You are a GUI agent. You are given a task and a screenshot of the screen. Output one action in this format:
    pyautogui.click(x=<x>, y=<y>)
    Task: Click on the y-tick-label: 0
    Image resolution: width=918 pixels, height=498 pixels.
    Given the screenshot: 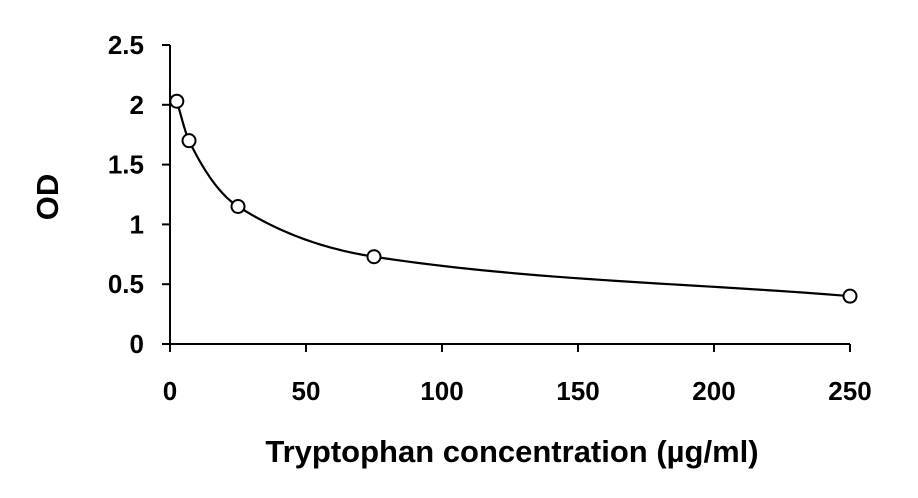 What is the action you would take?
    pyautogui.click(x=137, y=344)
    